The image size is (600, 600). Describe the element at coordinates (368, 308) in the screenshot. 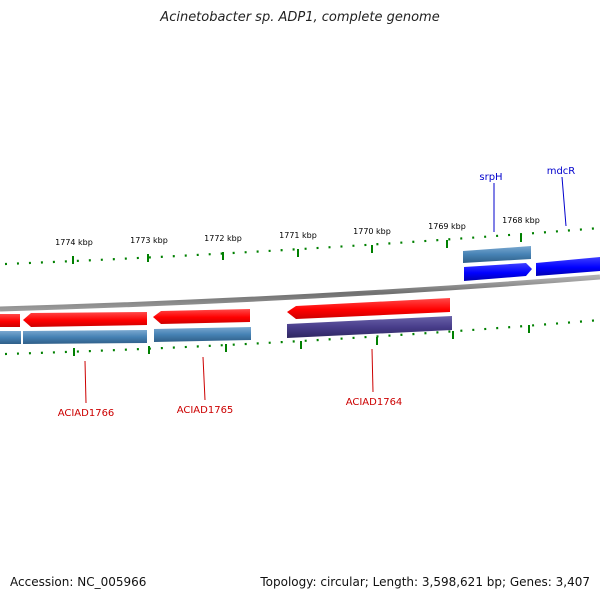

I see `gene-arrow-ACIAD1764` at that location.